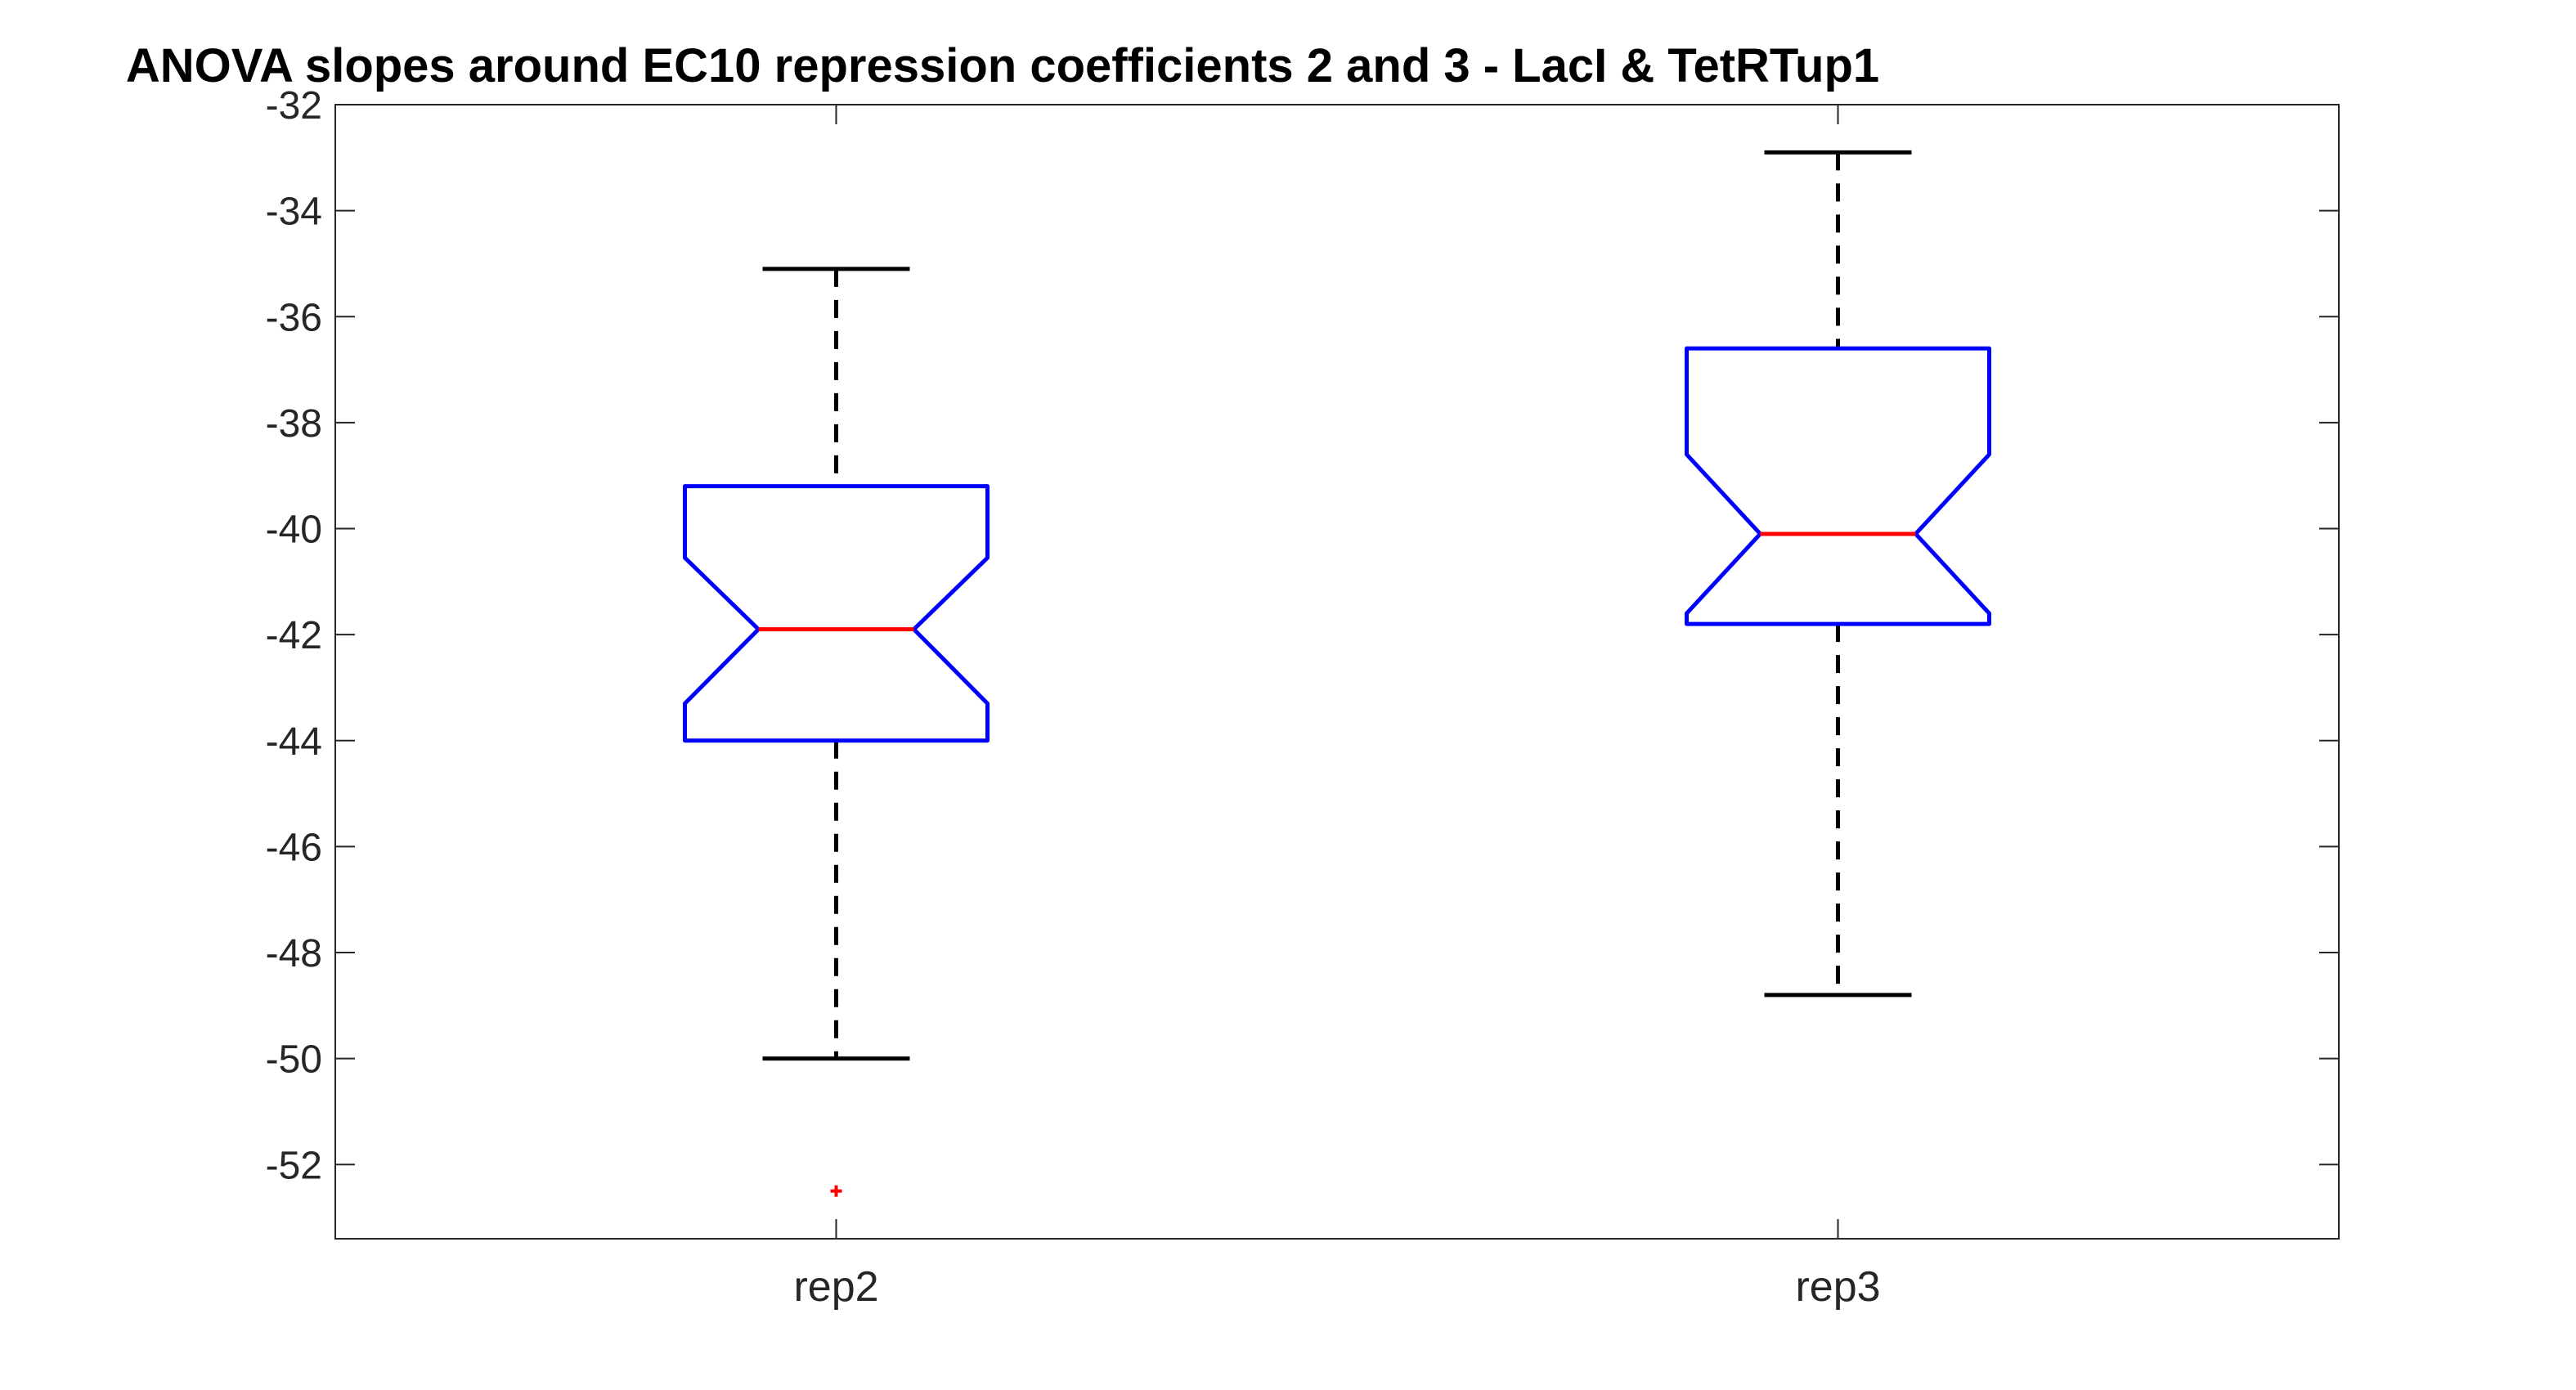  What do you see at coordinates (1837, 1287) in the screenshot?
I see `x-category-label: rep3` at bounding box center [1837, 1287].